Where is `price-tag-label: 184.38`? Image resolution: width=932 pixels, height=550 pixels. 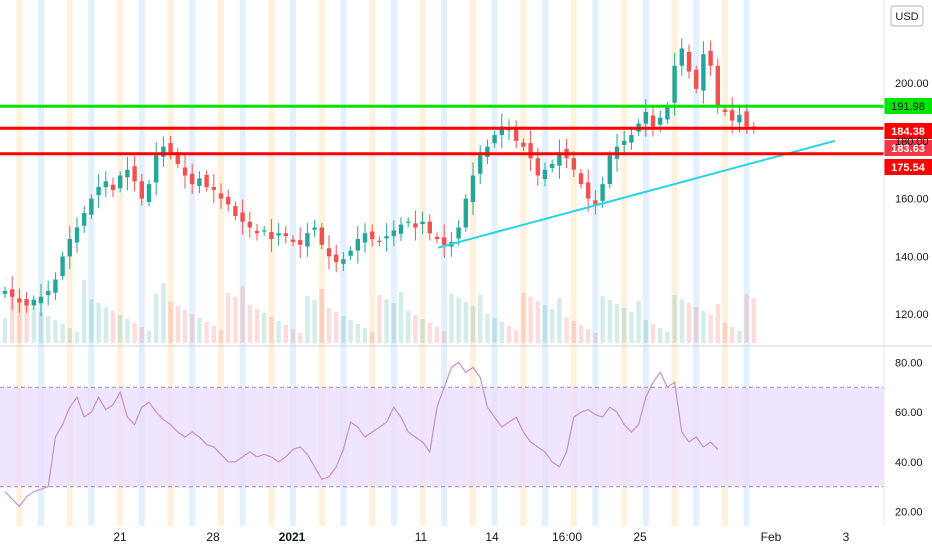
price-tag-label: 184.38 is located at coordinates (908, 132).